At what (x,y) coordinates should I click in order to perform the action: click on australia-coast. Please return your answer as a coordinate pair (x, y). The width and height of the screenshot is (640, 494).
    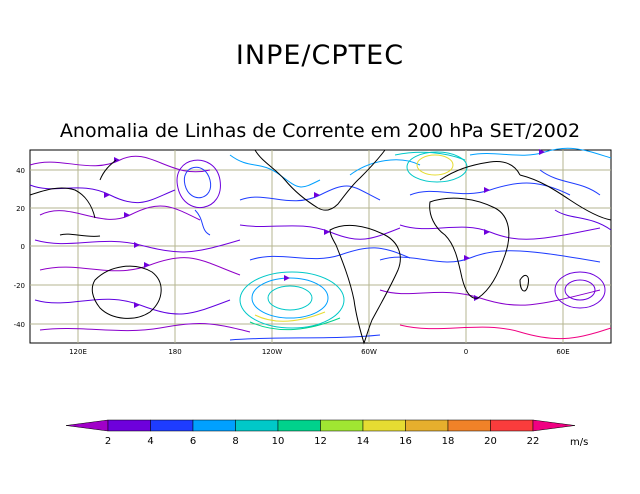
    Looking at the image, I should click on (126, 292).